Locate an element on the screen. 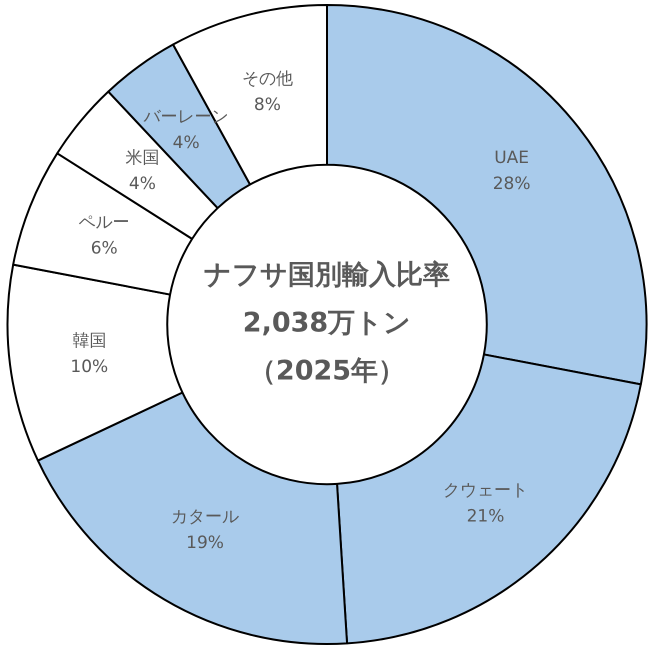 This screenshot has width=654, height=649. text: ナフサ国別輸入比率 is located at coordinates (327, 275).